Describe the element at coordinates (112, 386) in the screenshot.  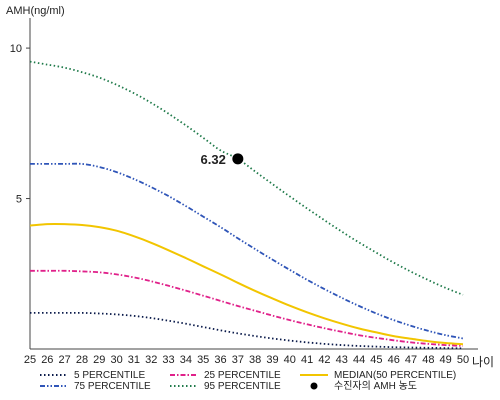
I see `legend-label: 75 PERCENTILE` at that location.